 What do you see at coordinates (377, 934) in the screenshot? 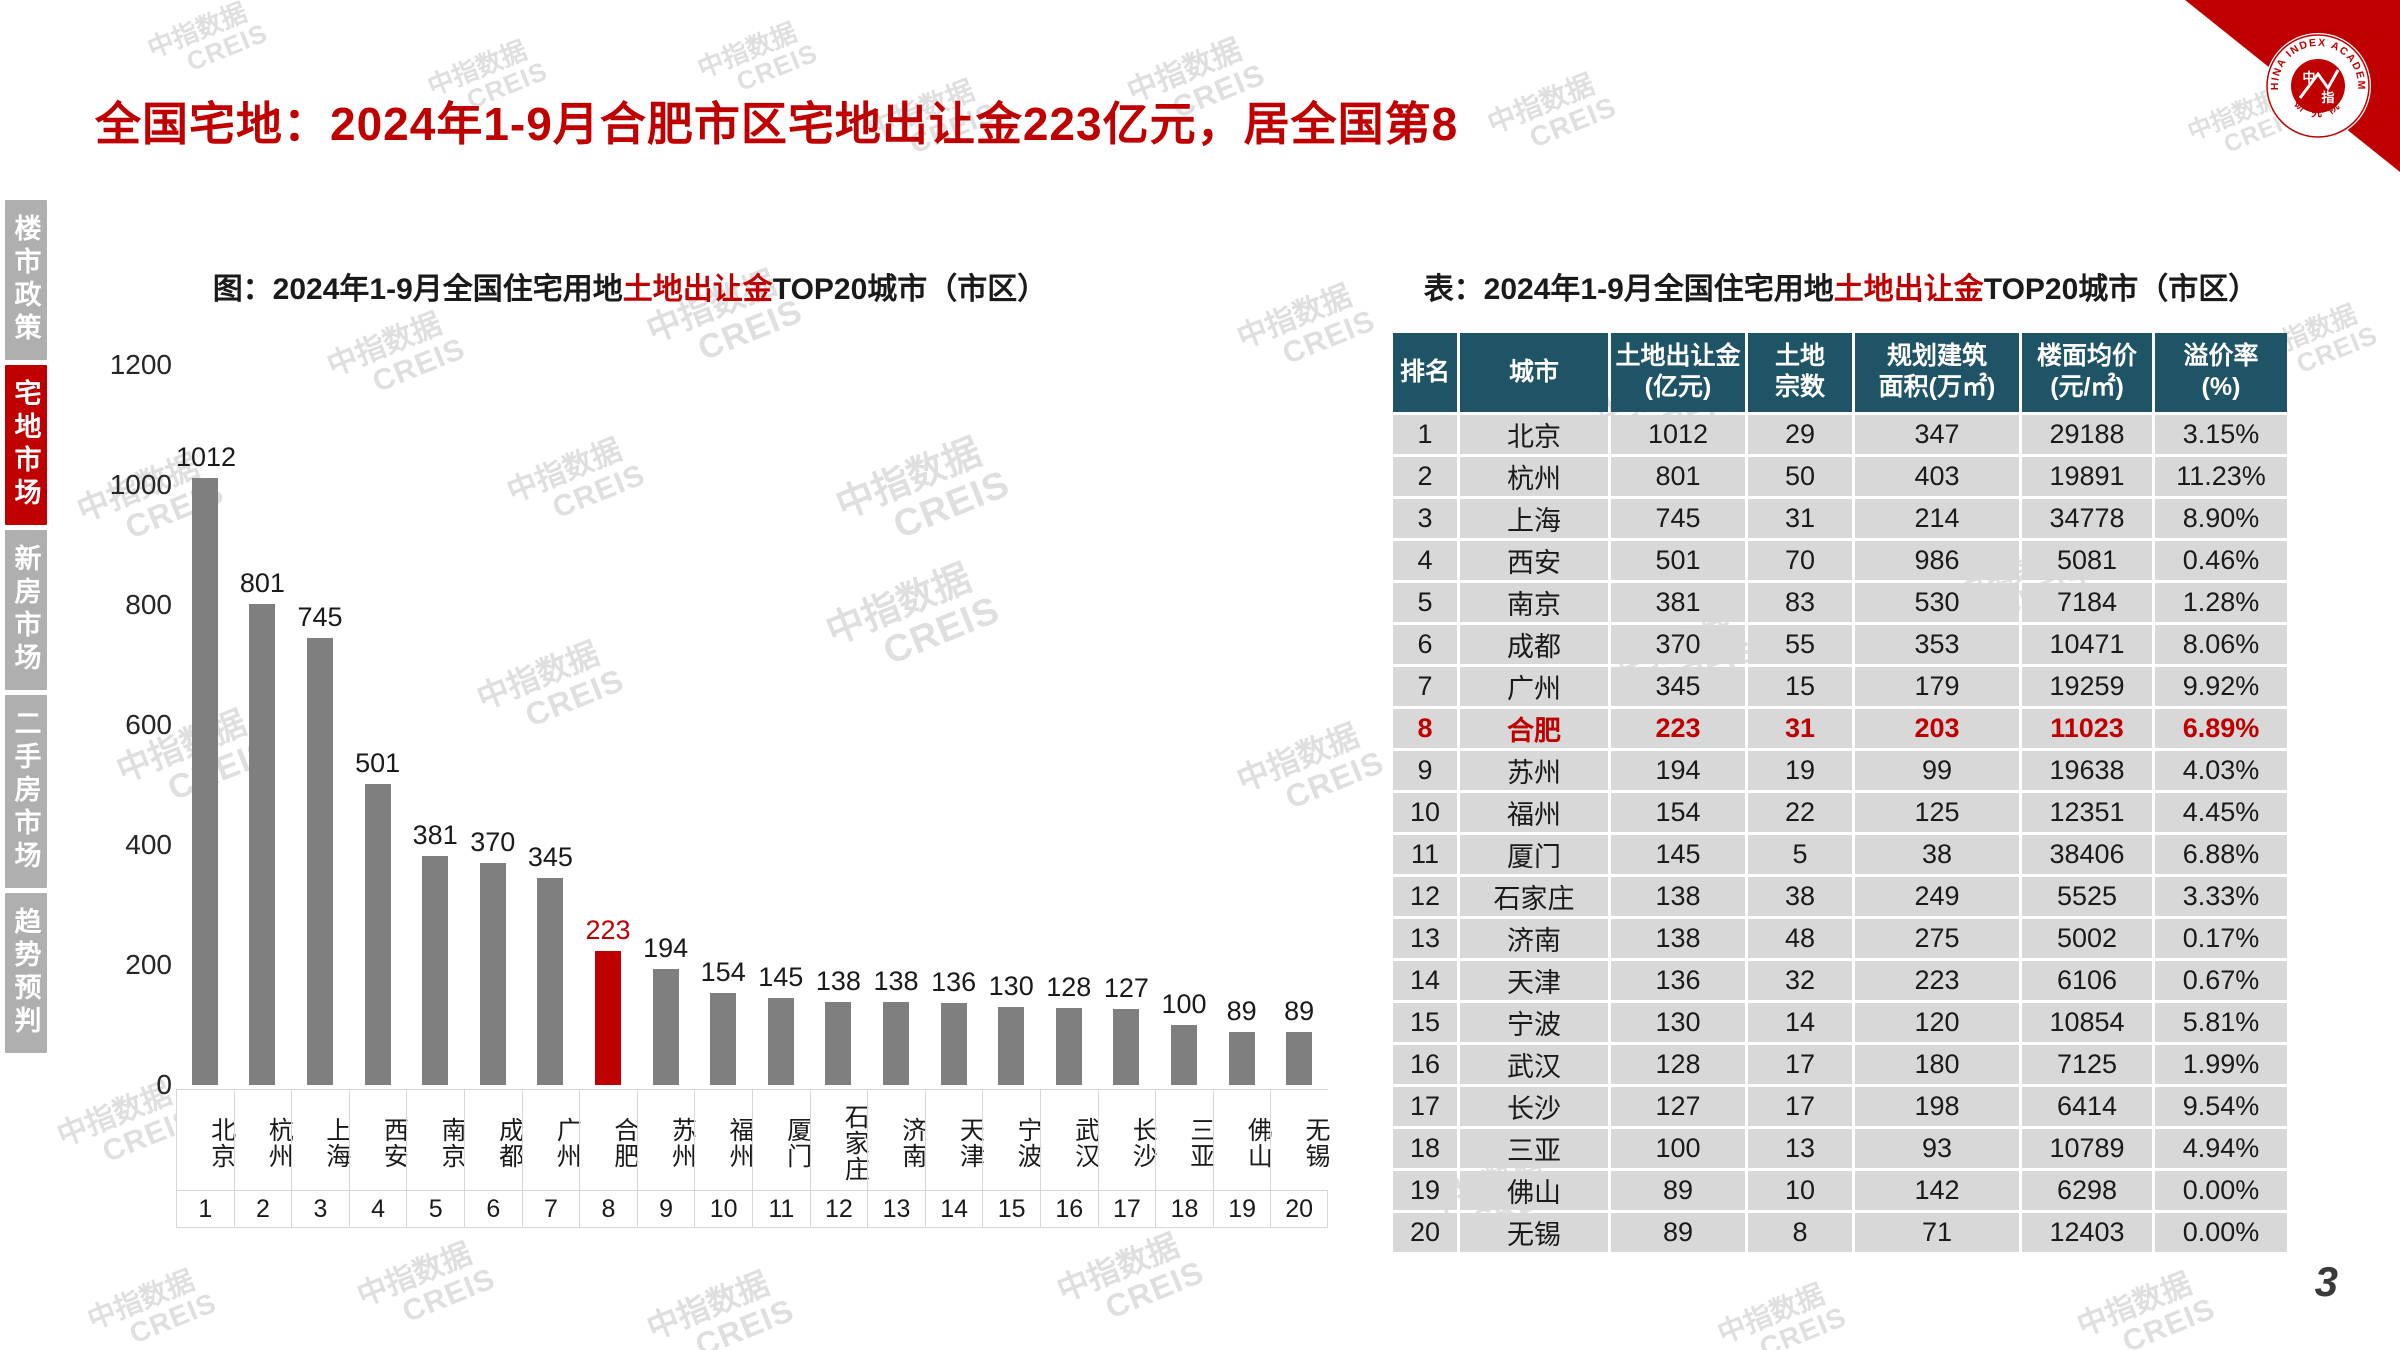
I see `bar-西安` at bounding box center [377, 934].